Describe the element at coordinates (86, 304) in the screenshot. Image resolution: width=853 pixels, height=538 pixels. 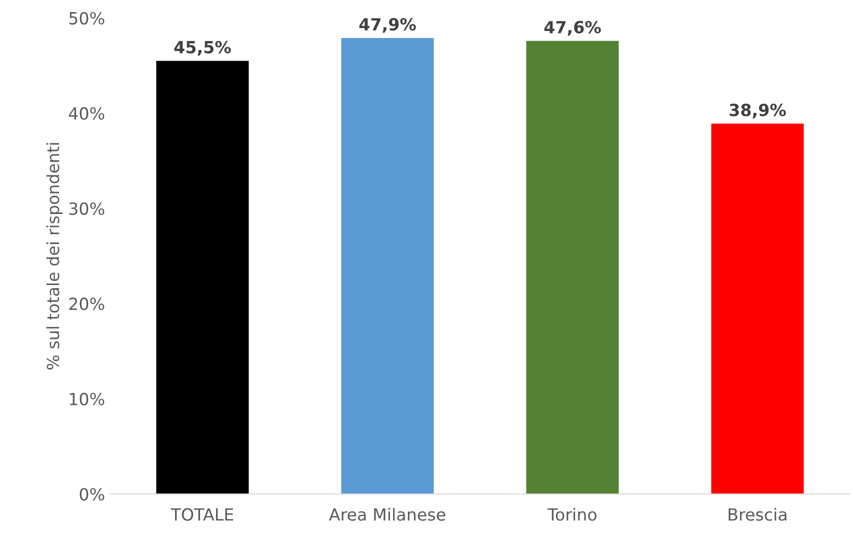
I see `y-tick-label: 20%` at that location.